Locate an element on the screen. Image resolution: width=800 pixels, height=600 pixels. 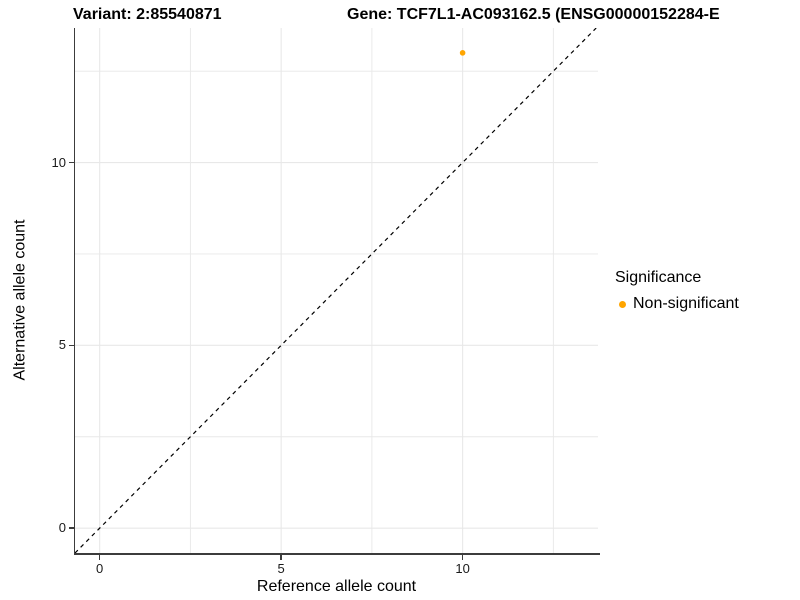
legend-title: Significance is located at coordinates (658, 277).